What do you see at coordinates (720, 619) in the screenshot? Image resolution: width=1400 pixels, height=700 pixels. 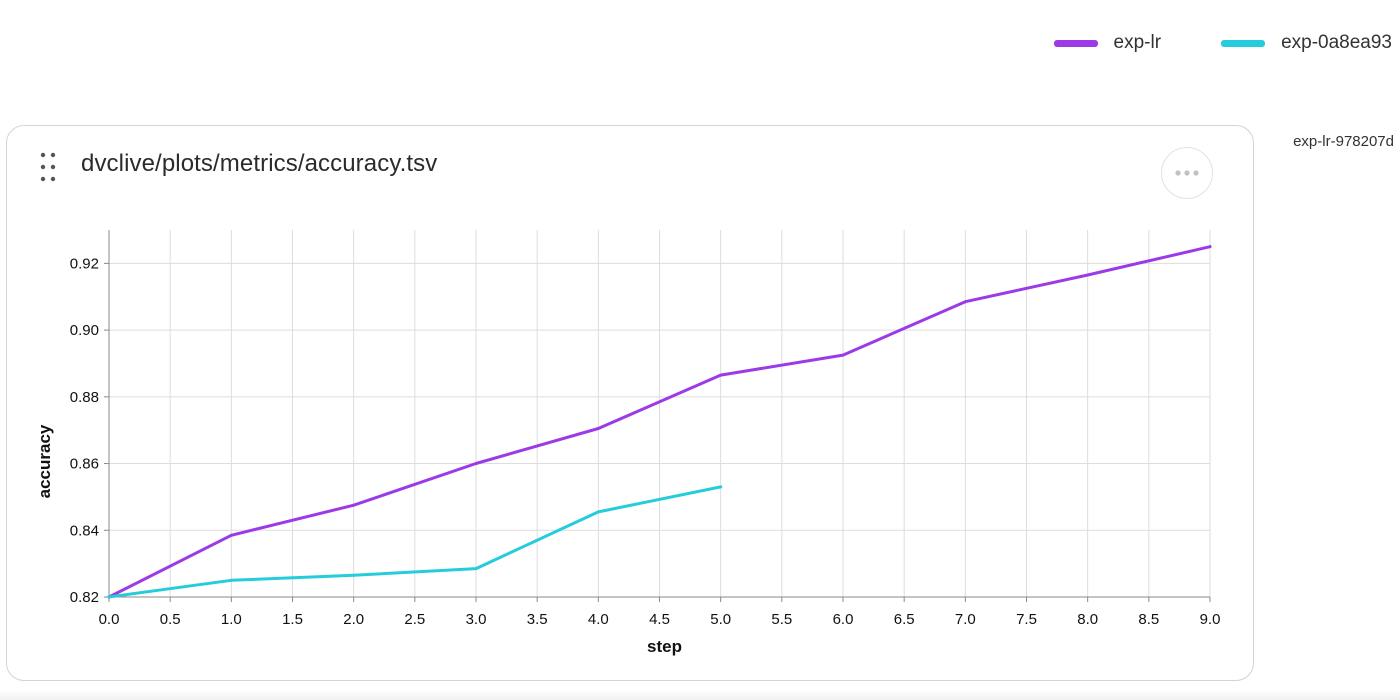 I see `x-tick-label: 5.0` at bounding box center [720, 619].